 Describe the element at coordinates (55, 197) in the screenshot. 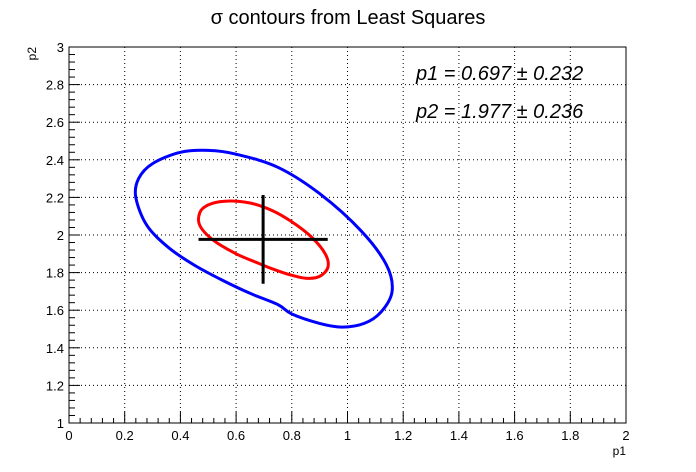

I see `y-tick-label: 2.2` at that location.